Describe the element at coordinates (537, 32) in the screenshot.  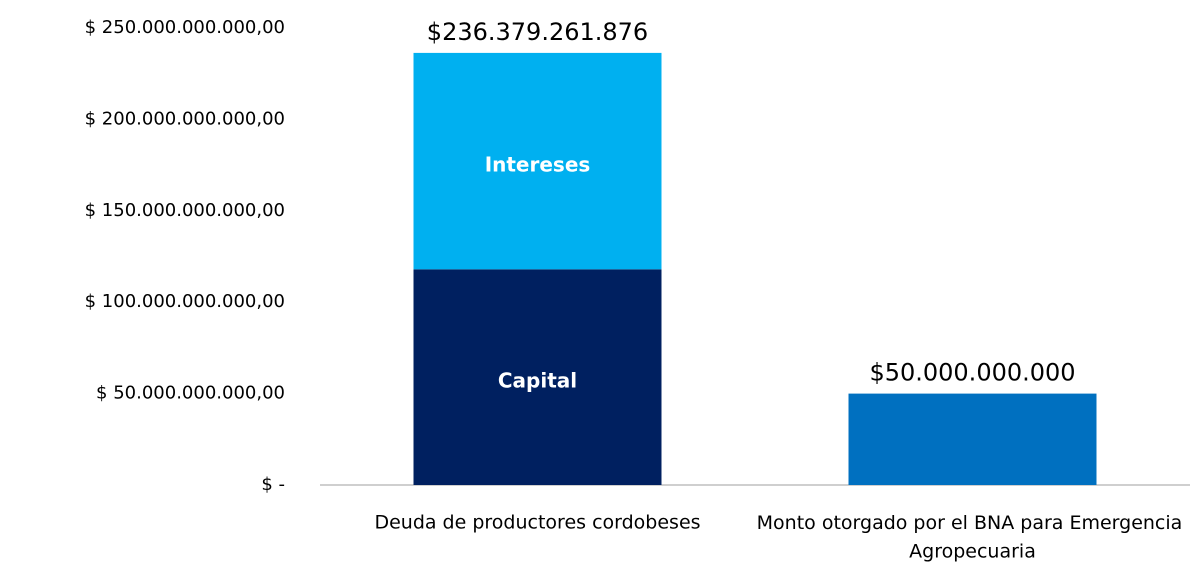
I see `total-label: $236.379.261.876` at that location.